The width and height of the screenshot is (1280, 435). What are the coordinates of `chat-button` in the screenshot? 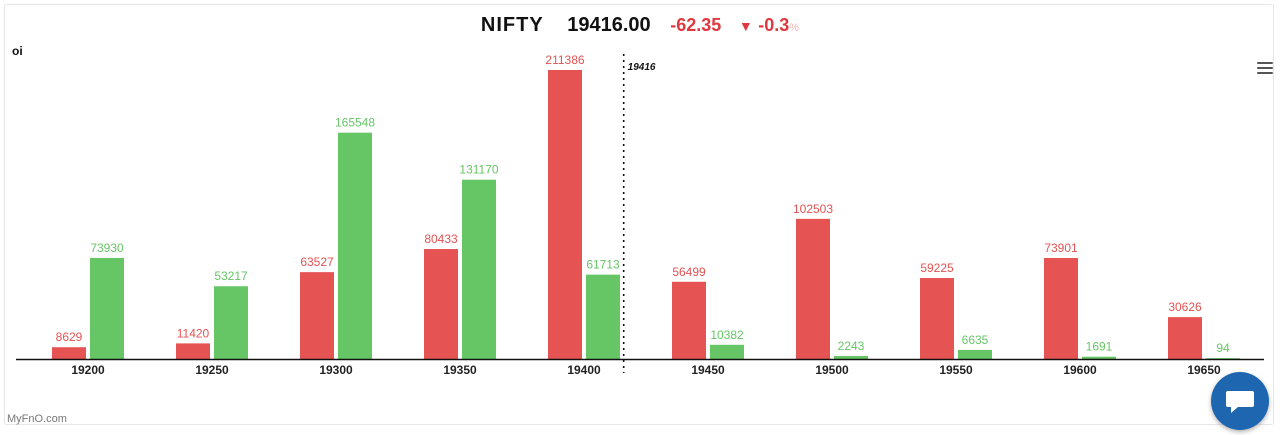 It's located at (1240, 401).